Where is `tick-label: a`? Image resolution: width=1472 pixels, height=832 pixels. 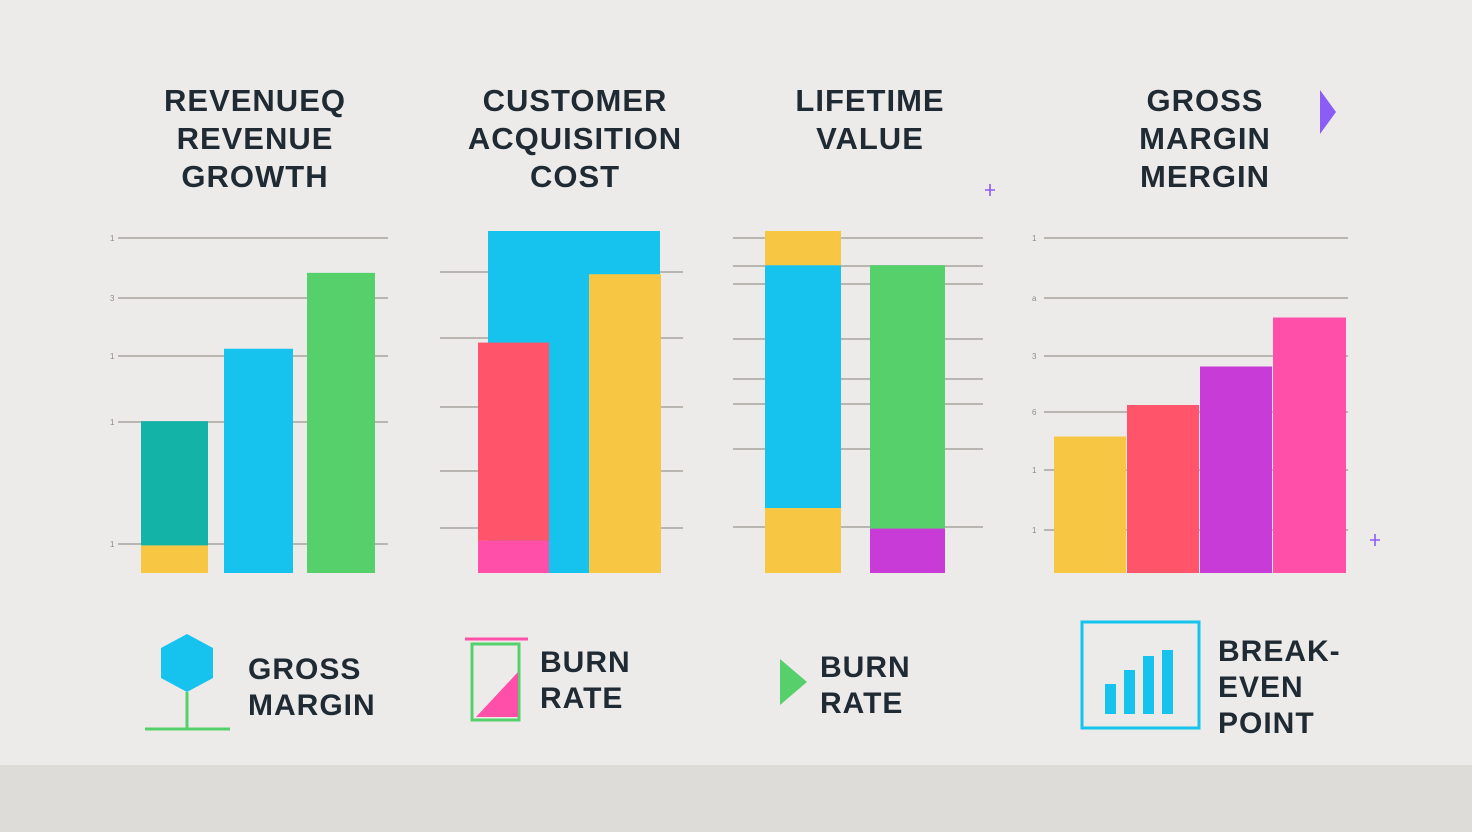
tick-label: a is located at coordinates (1034, 298).